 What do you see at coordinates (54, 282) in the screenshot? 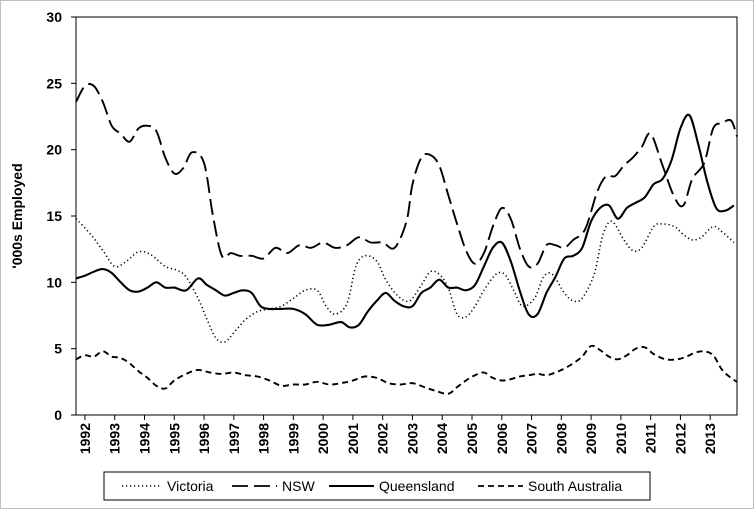
I see `y-tick-label-10: 10` at bounding box center [54, 282].